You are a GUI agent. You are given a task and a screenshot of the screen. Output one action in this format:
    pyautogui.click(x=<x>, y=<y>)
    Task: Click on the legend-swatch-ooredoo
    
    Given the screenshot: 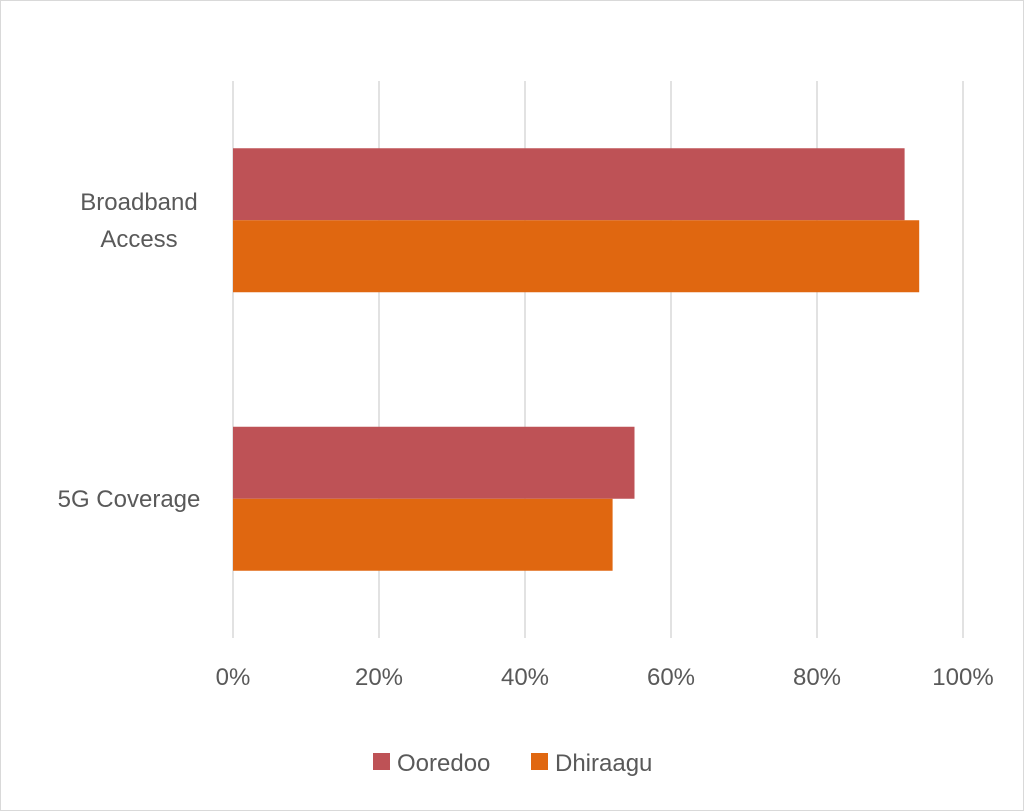 What is the action you would take?
    pyautogui.click(x=381, y=761)
    